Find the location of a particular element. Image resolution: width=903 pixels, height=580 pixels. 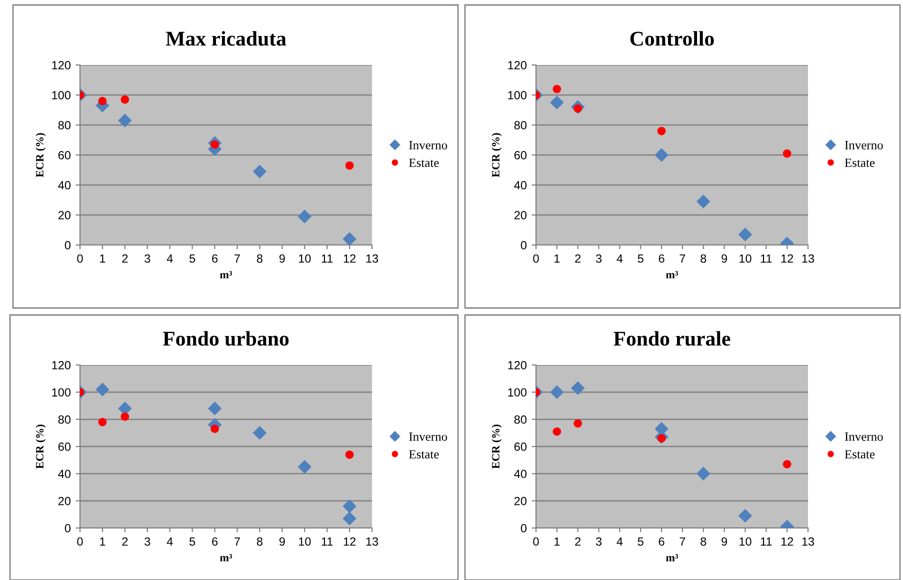

chart-title: Fondo urbano is located at coordinates (225, 338).